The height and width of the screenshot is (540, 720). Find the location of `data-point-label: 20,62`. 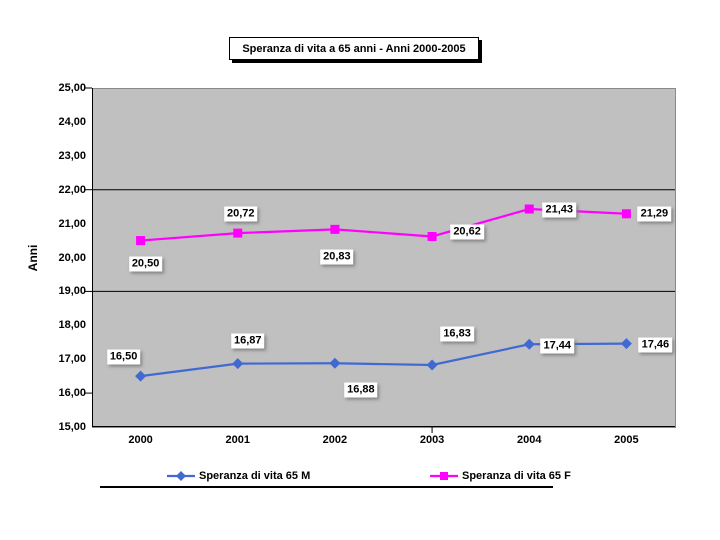

data-point-label: 20,62 is located at coordinates (467, 232).